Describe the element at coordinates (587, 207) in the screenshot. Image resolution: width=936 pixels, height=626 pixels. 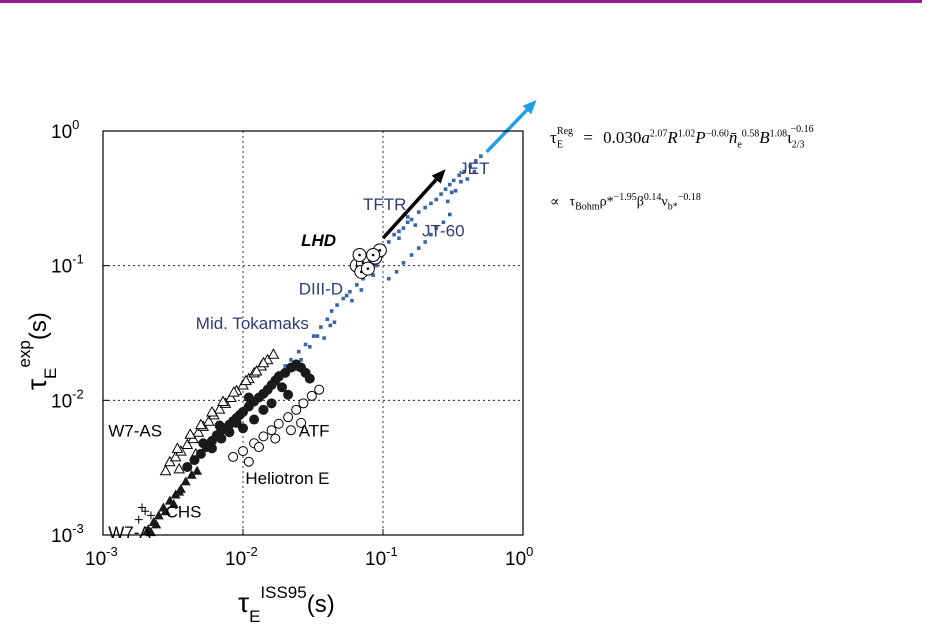
I see `eq2-tau-sub: Bohm` at that location.